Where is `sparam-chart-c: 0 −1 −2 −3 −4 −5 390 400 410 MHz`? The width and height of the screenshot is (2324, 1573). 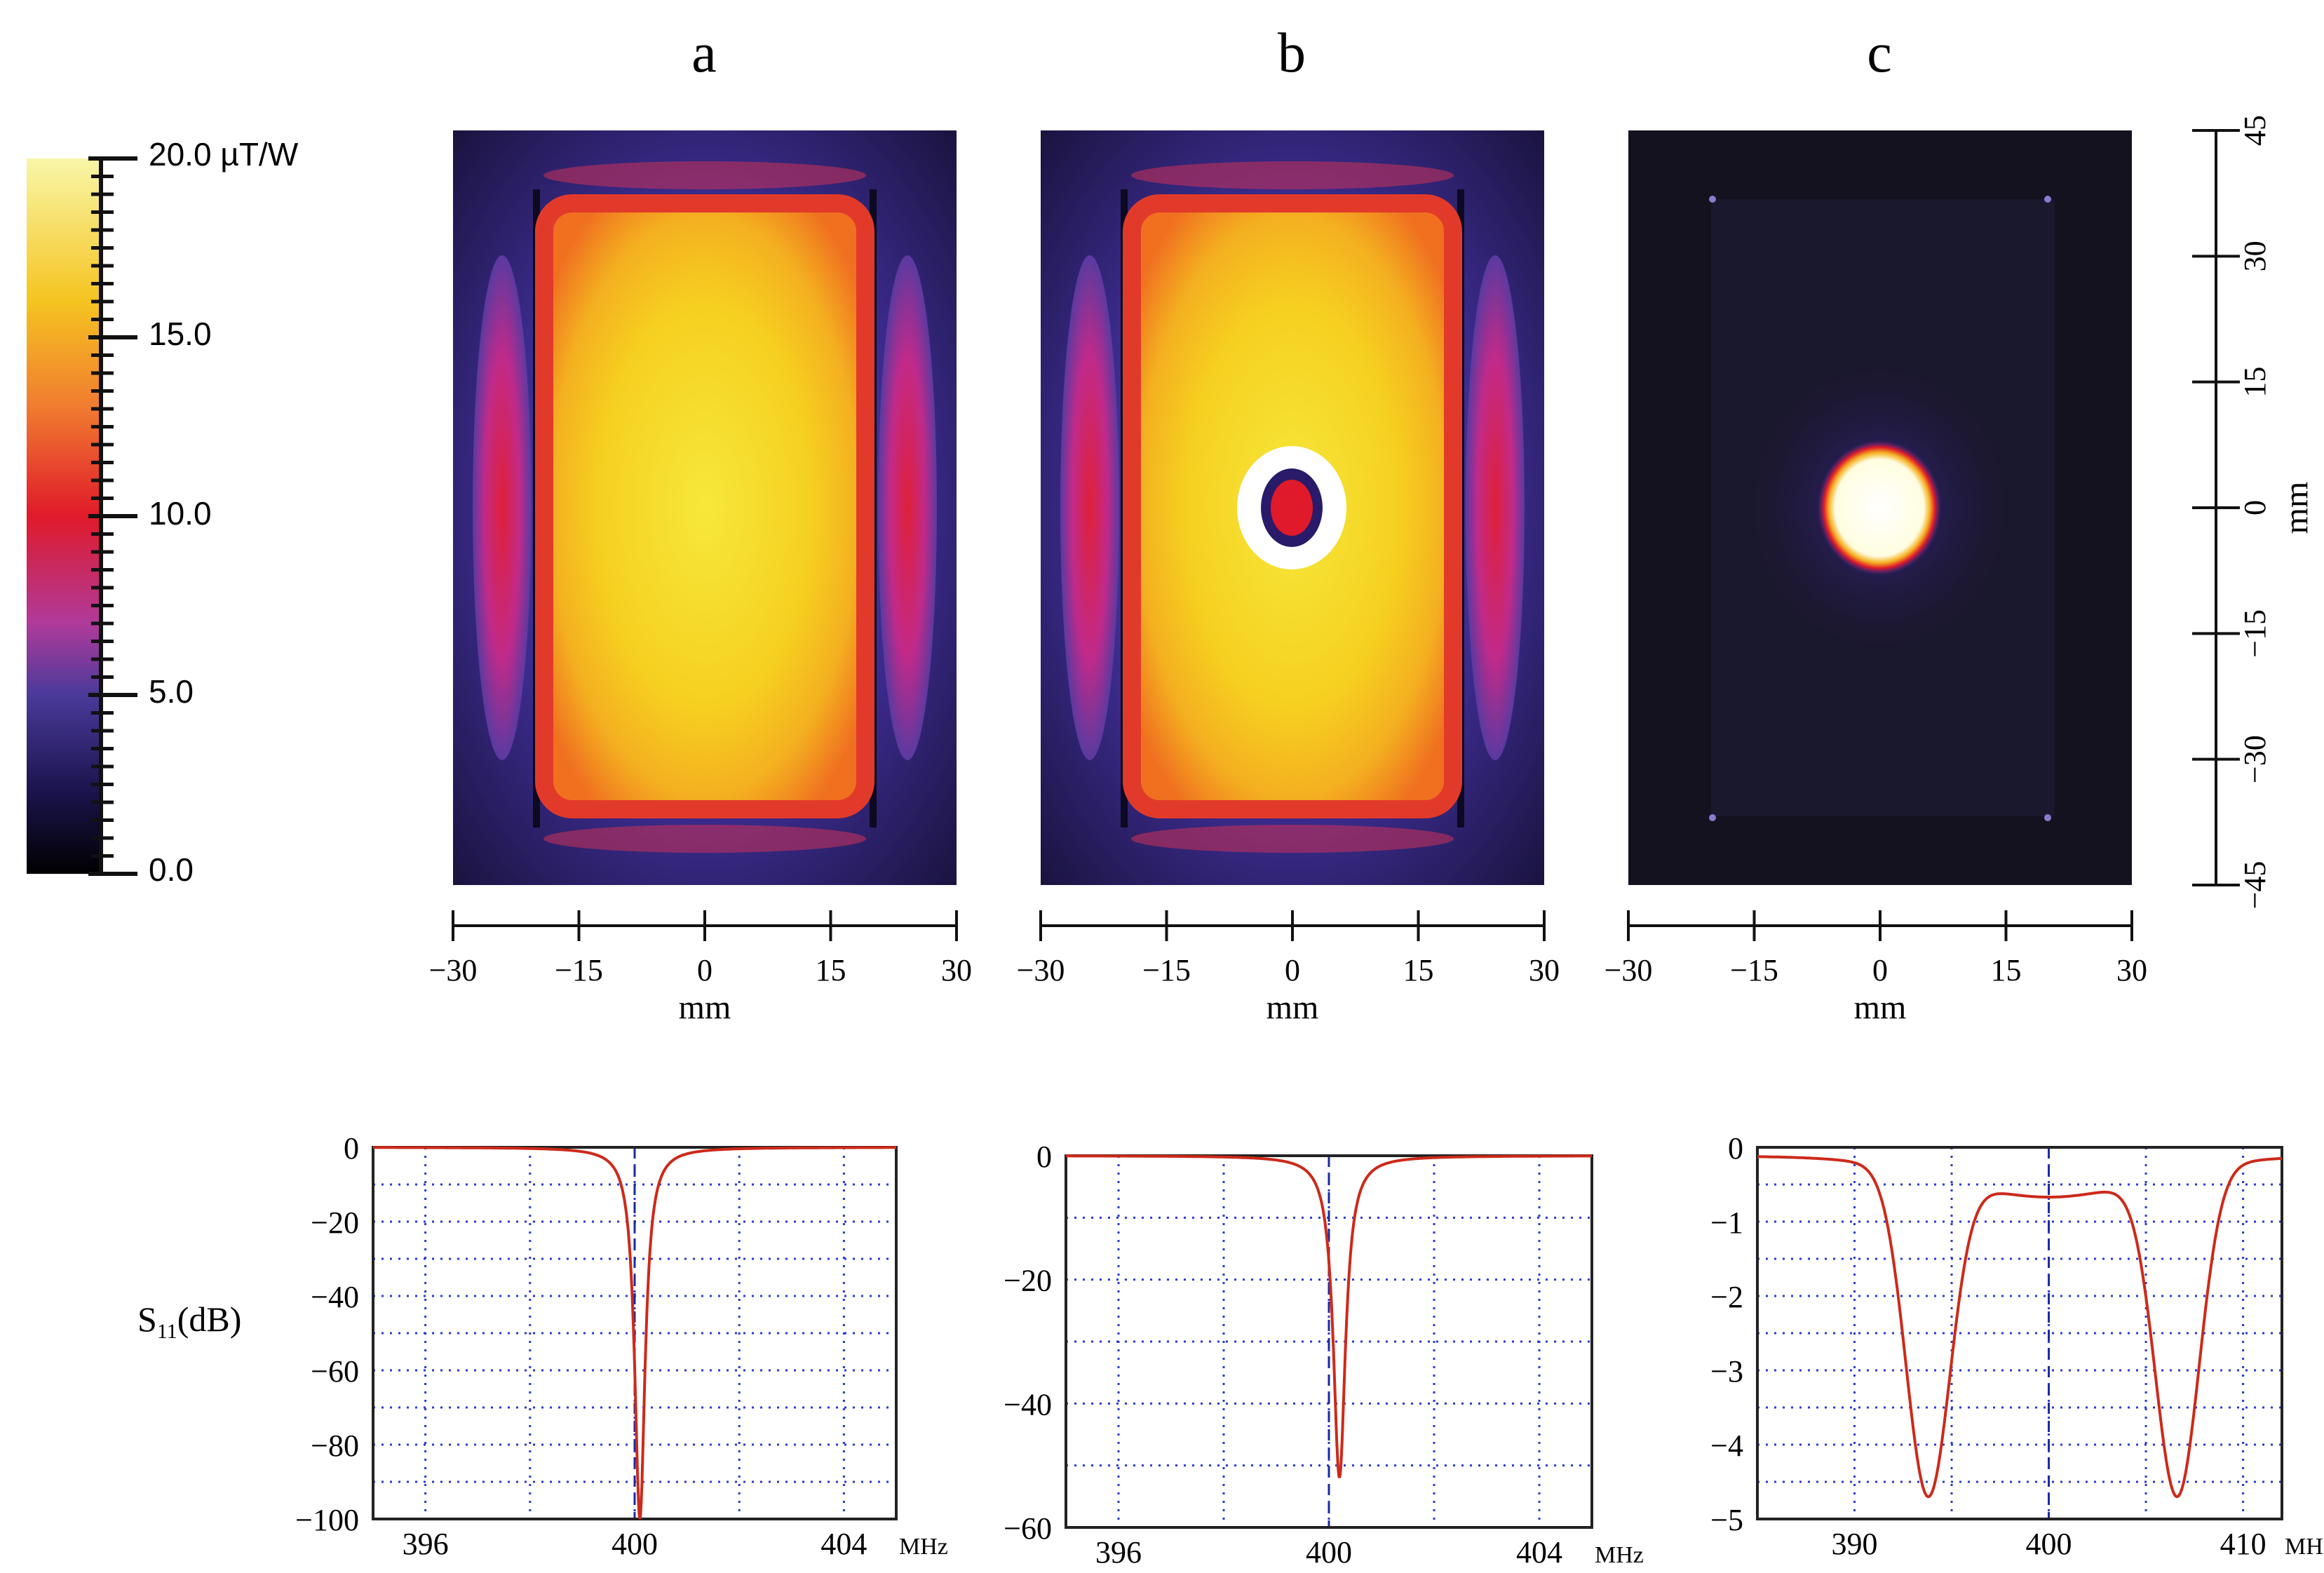
sparam-chart-c: 0 −1 −2 −3 −4 −5 390 400 410 MHz is located at coordinates (2017, 1346).